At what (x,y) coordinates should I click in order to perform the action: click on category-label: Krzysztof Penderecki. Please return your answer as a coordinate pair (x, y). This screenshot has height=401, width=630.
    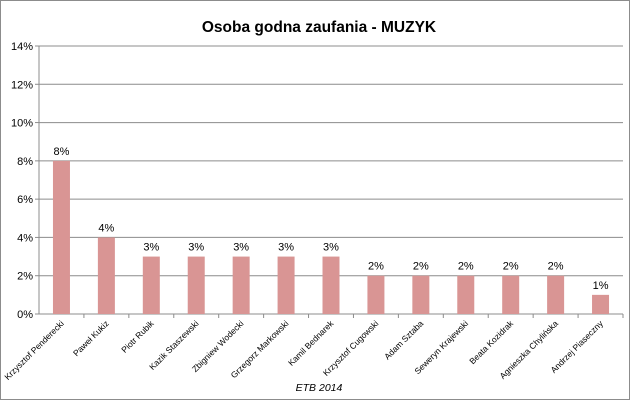
    Looking at the image, I should click on (34, 350).